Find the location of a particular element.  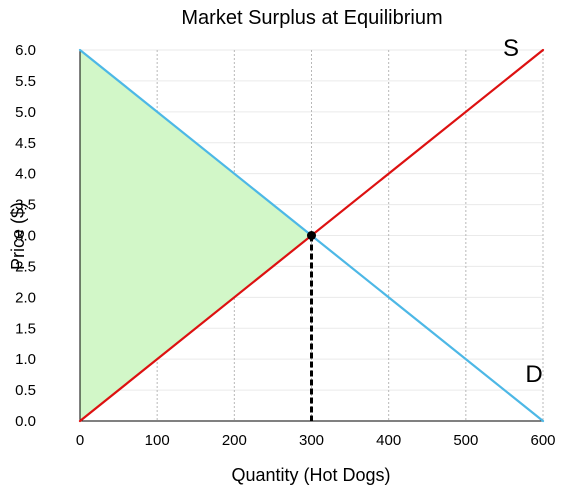

y-axis-label: Price ($) is located at coordinates (18, 236).